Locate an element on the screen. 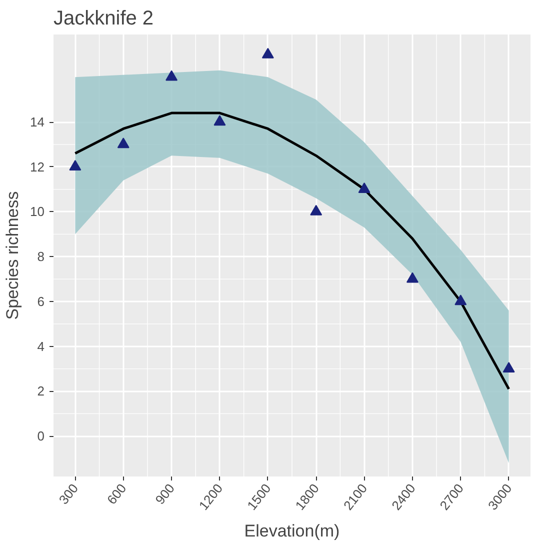  y-tick-label: 4 is located at coordinates (41, 346).